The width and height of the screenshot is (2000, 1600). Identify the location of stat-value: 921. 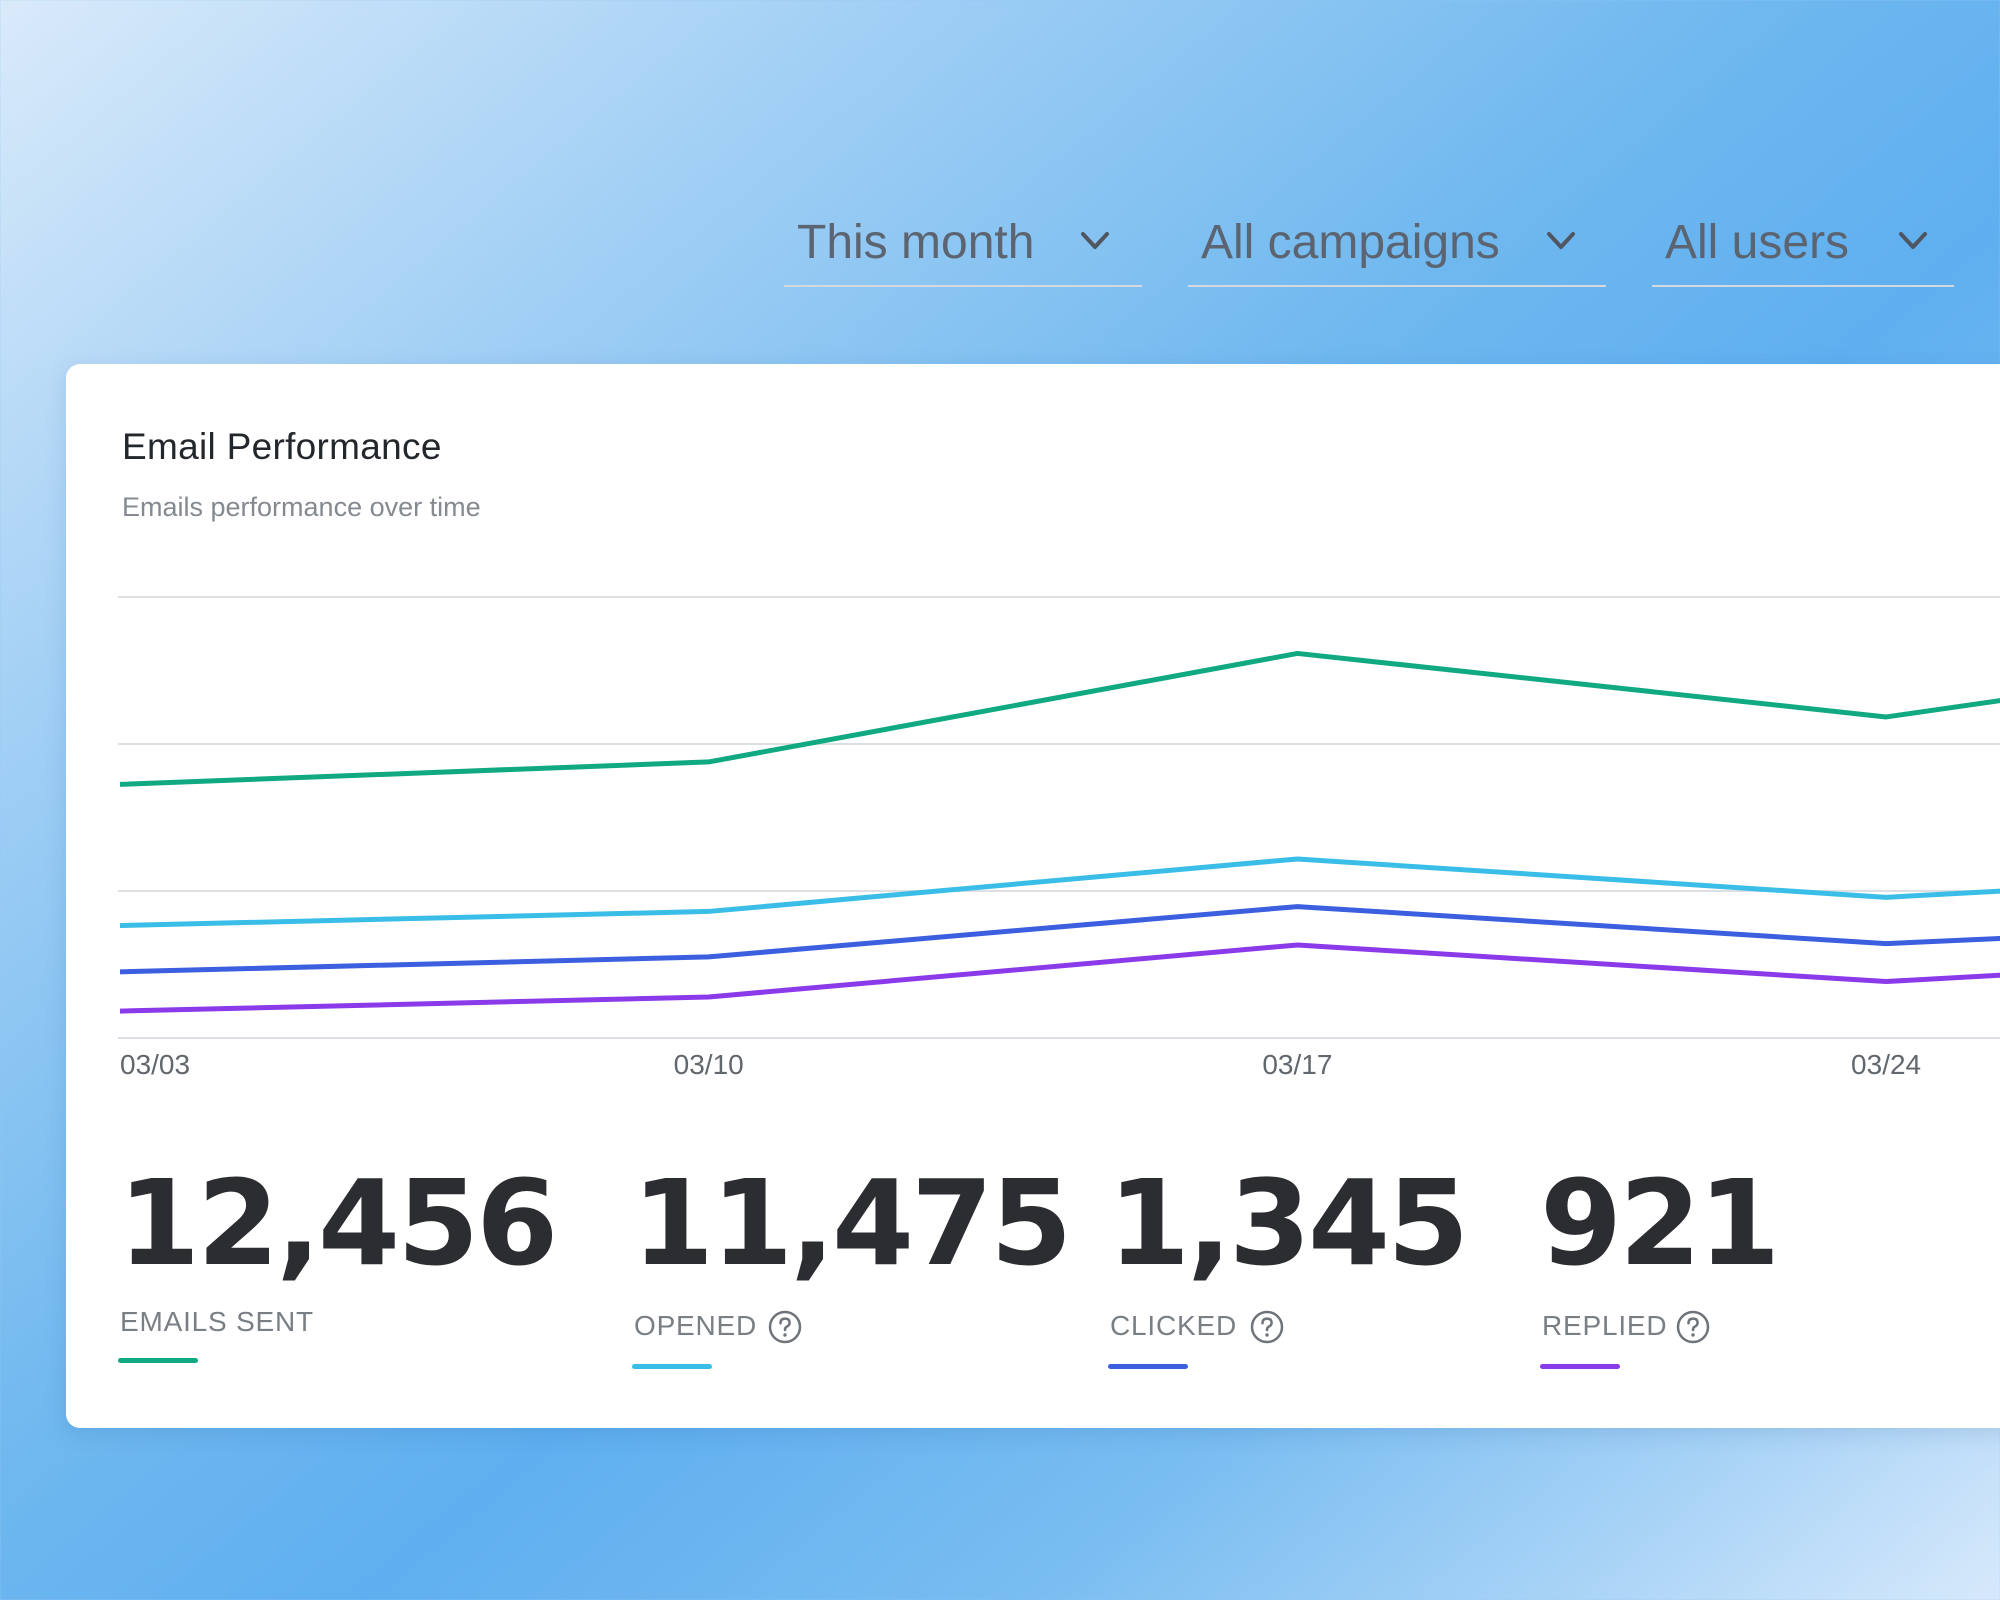
(1660, 1223).